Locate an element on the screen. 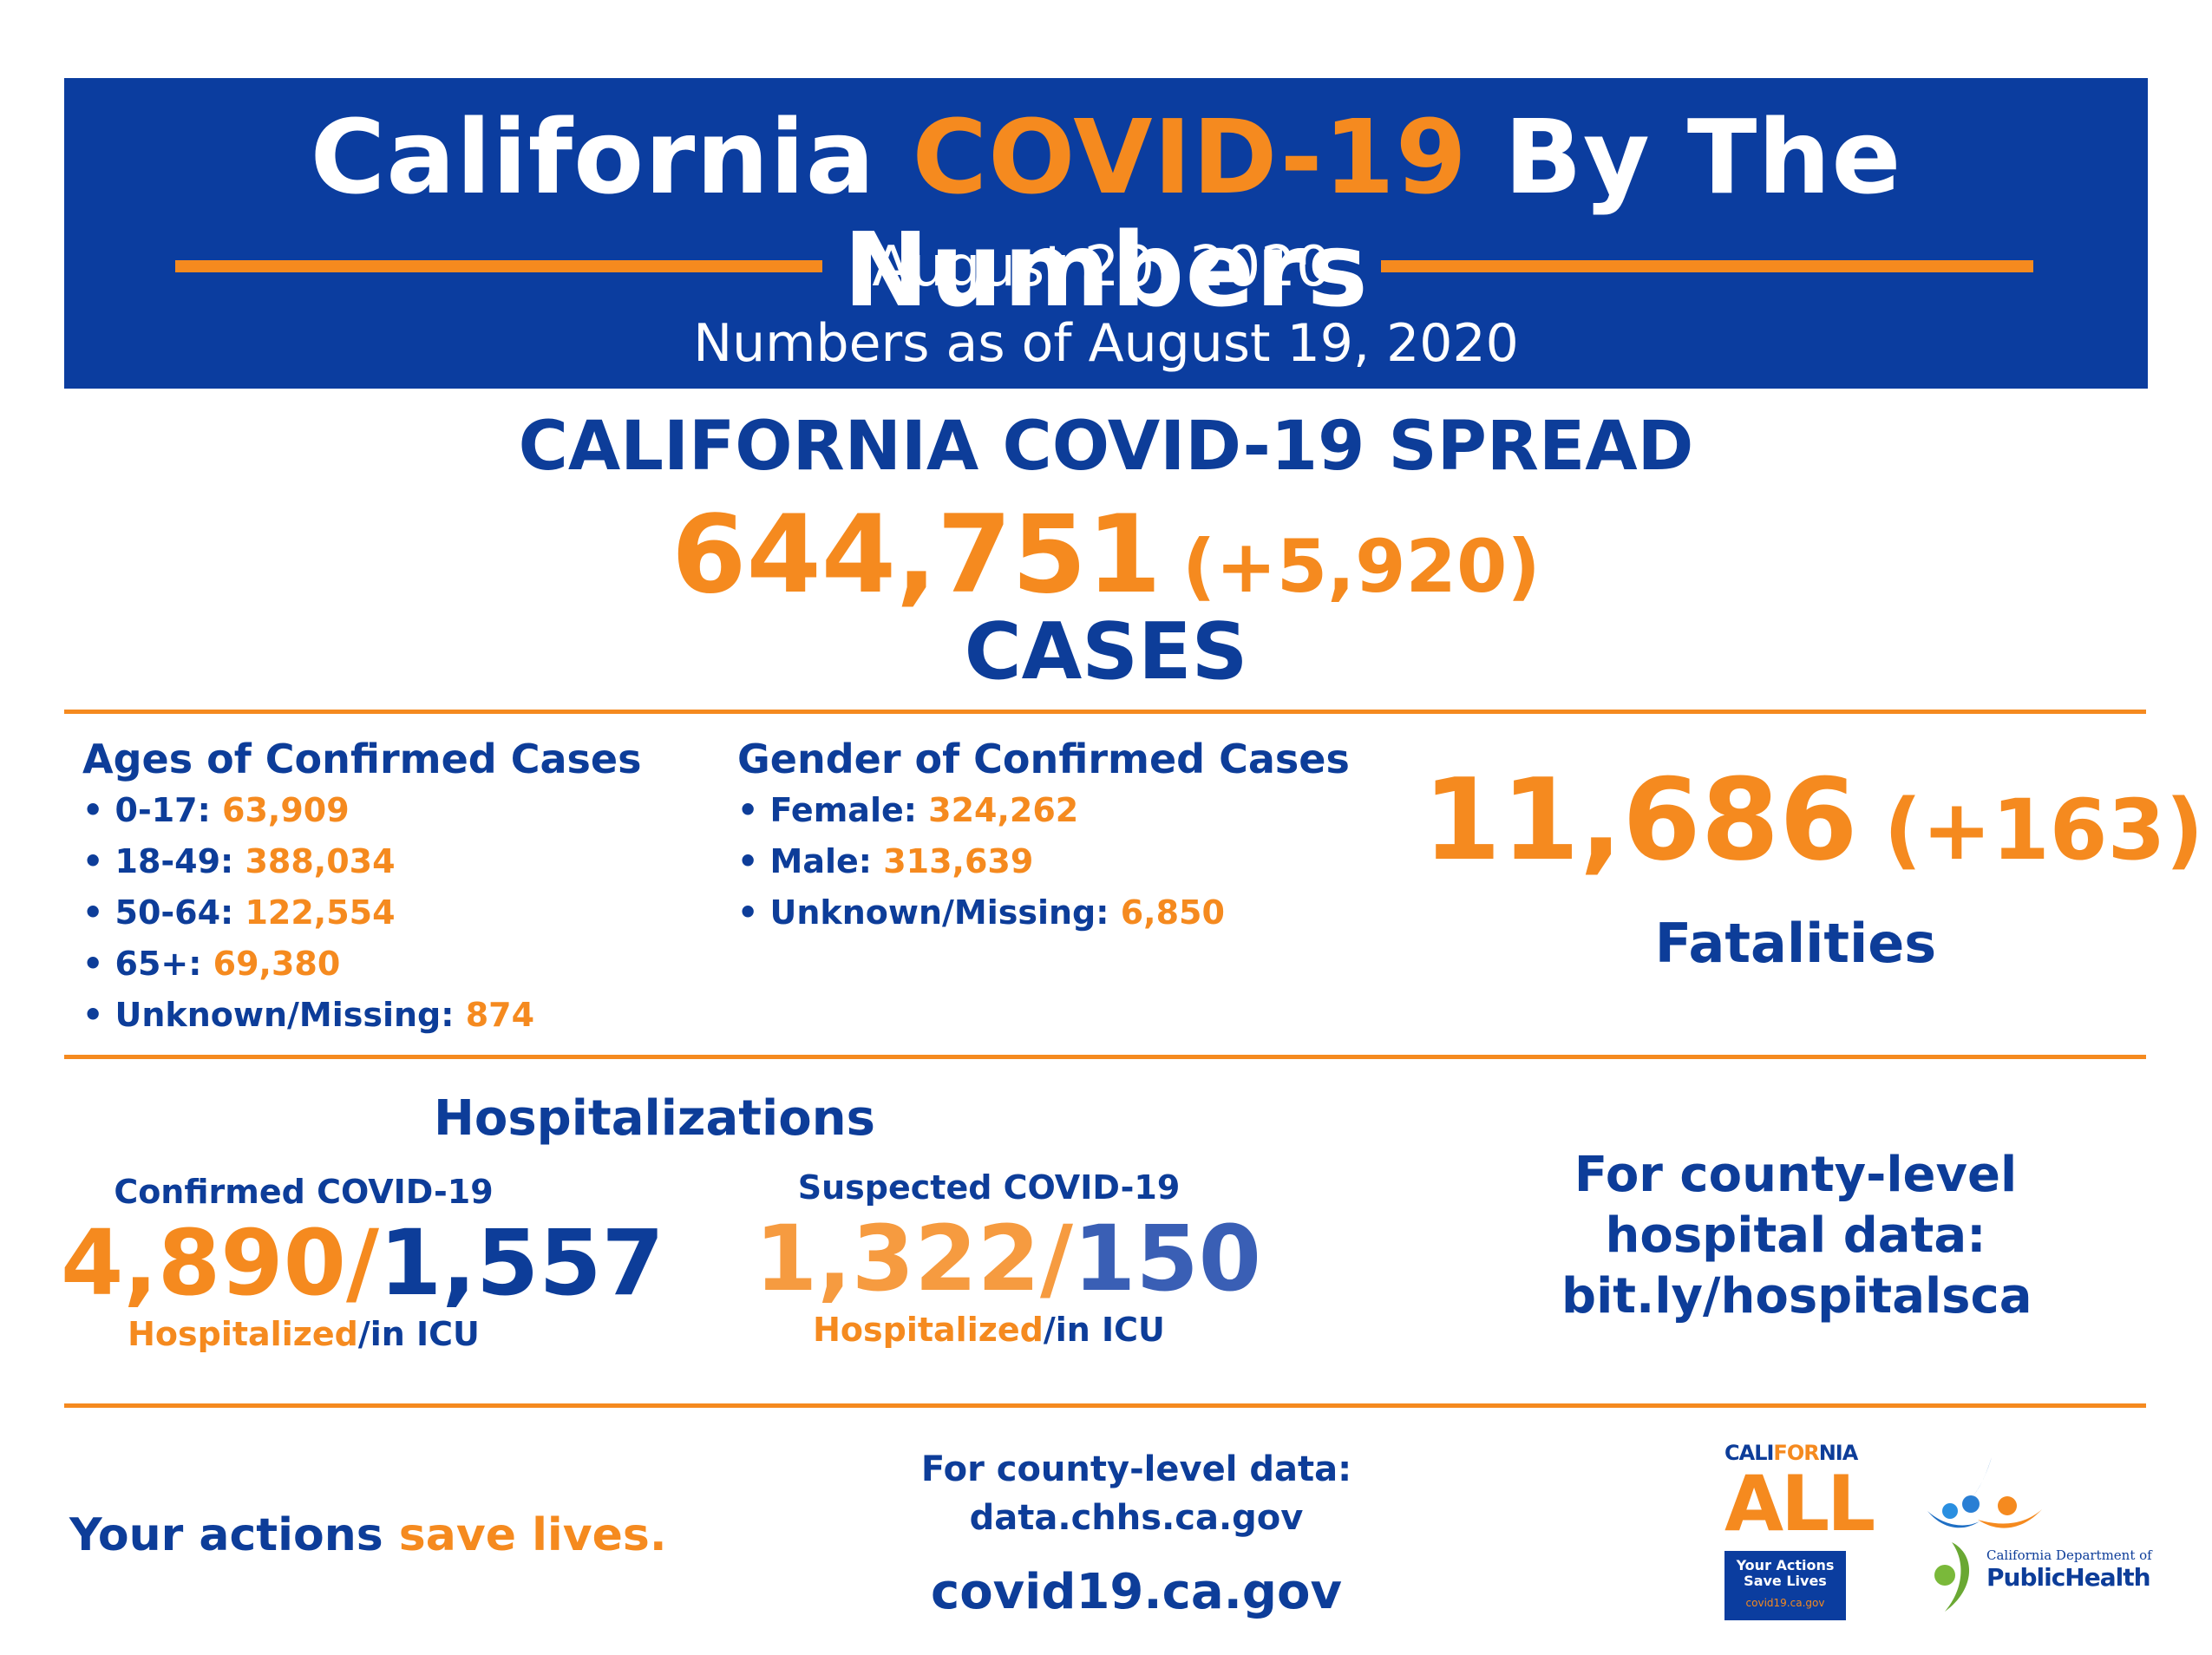 Image resolution: width=2212 pixels, height=1655 pixels. list-item: • Unknown/Missing: 6,850 is located at coordinates (1067, 913).